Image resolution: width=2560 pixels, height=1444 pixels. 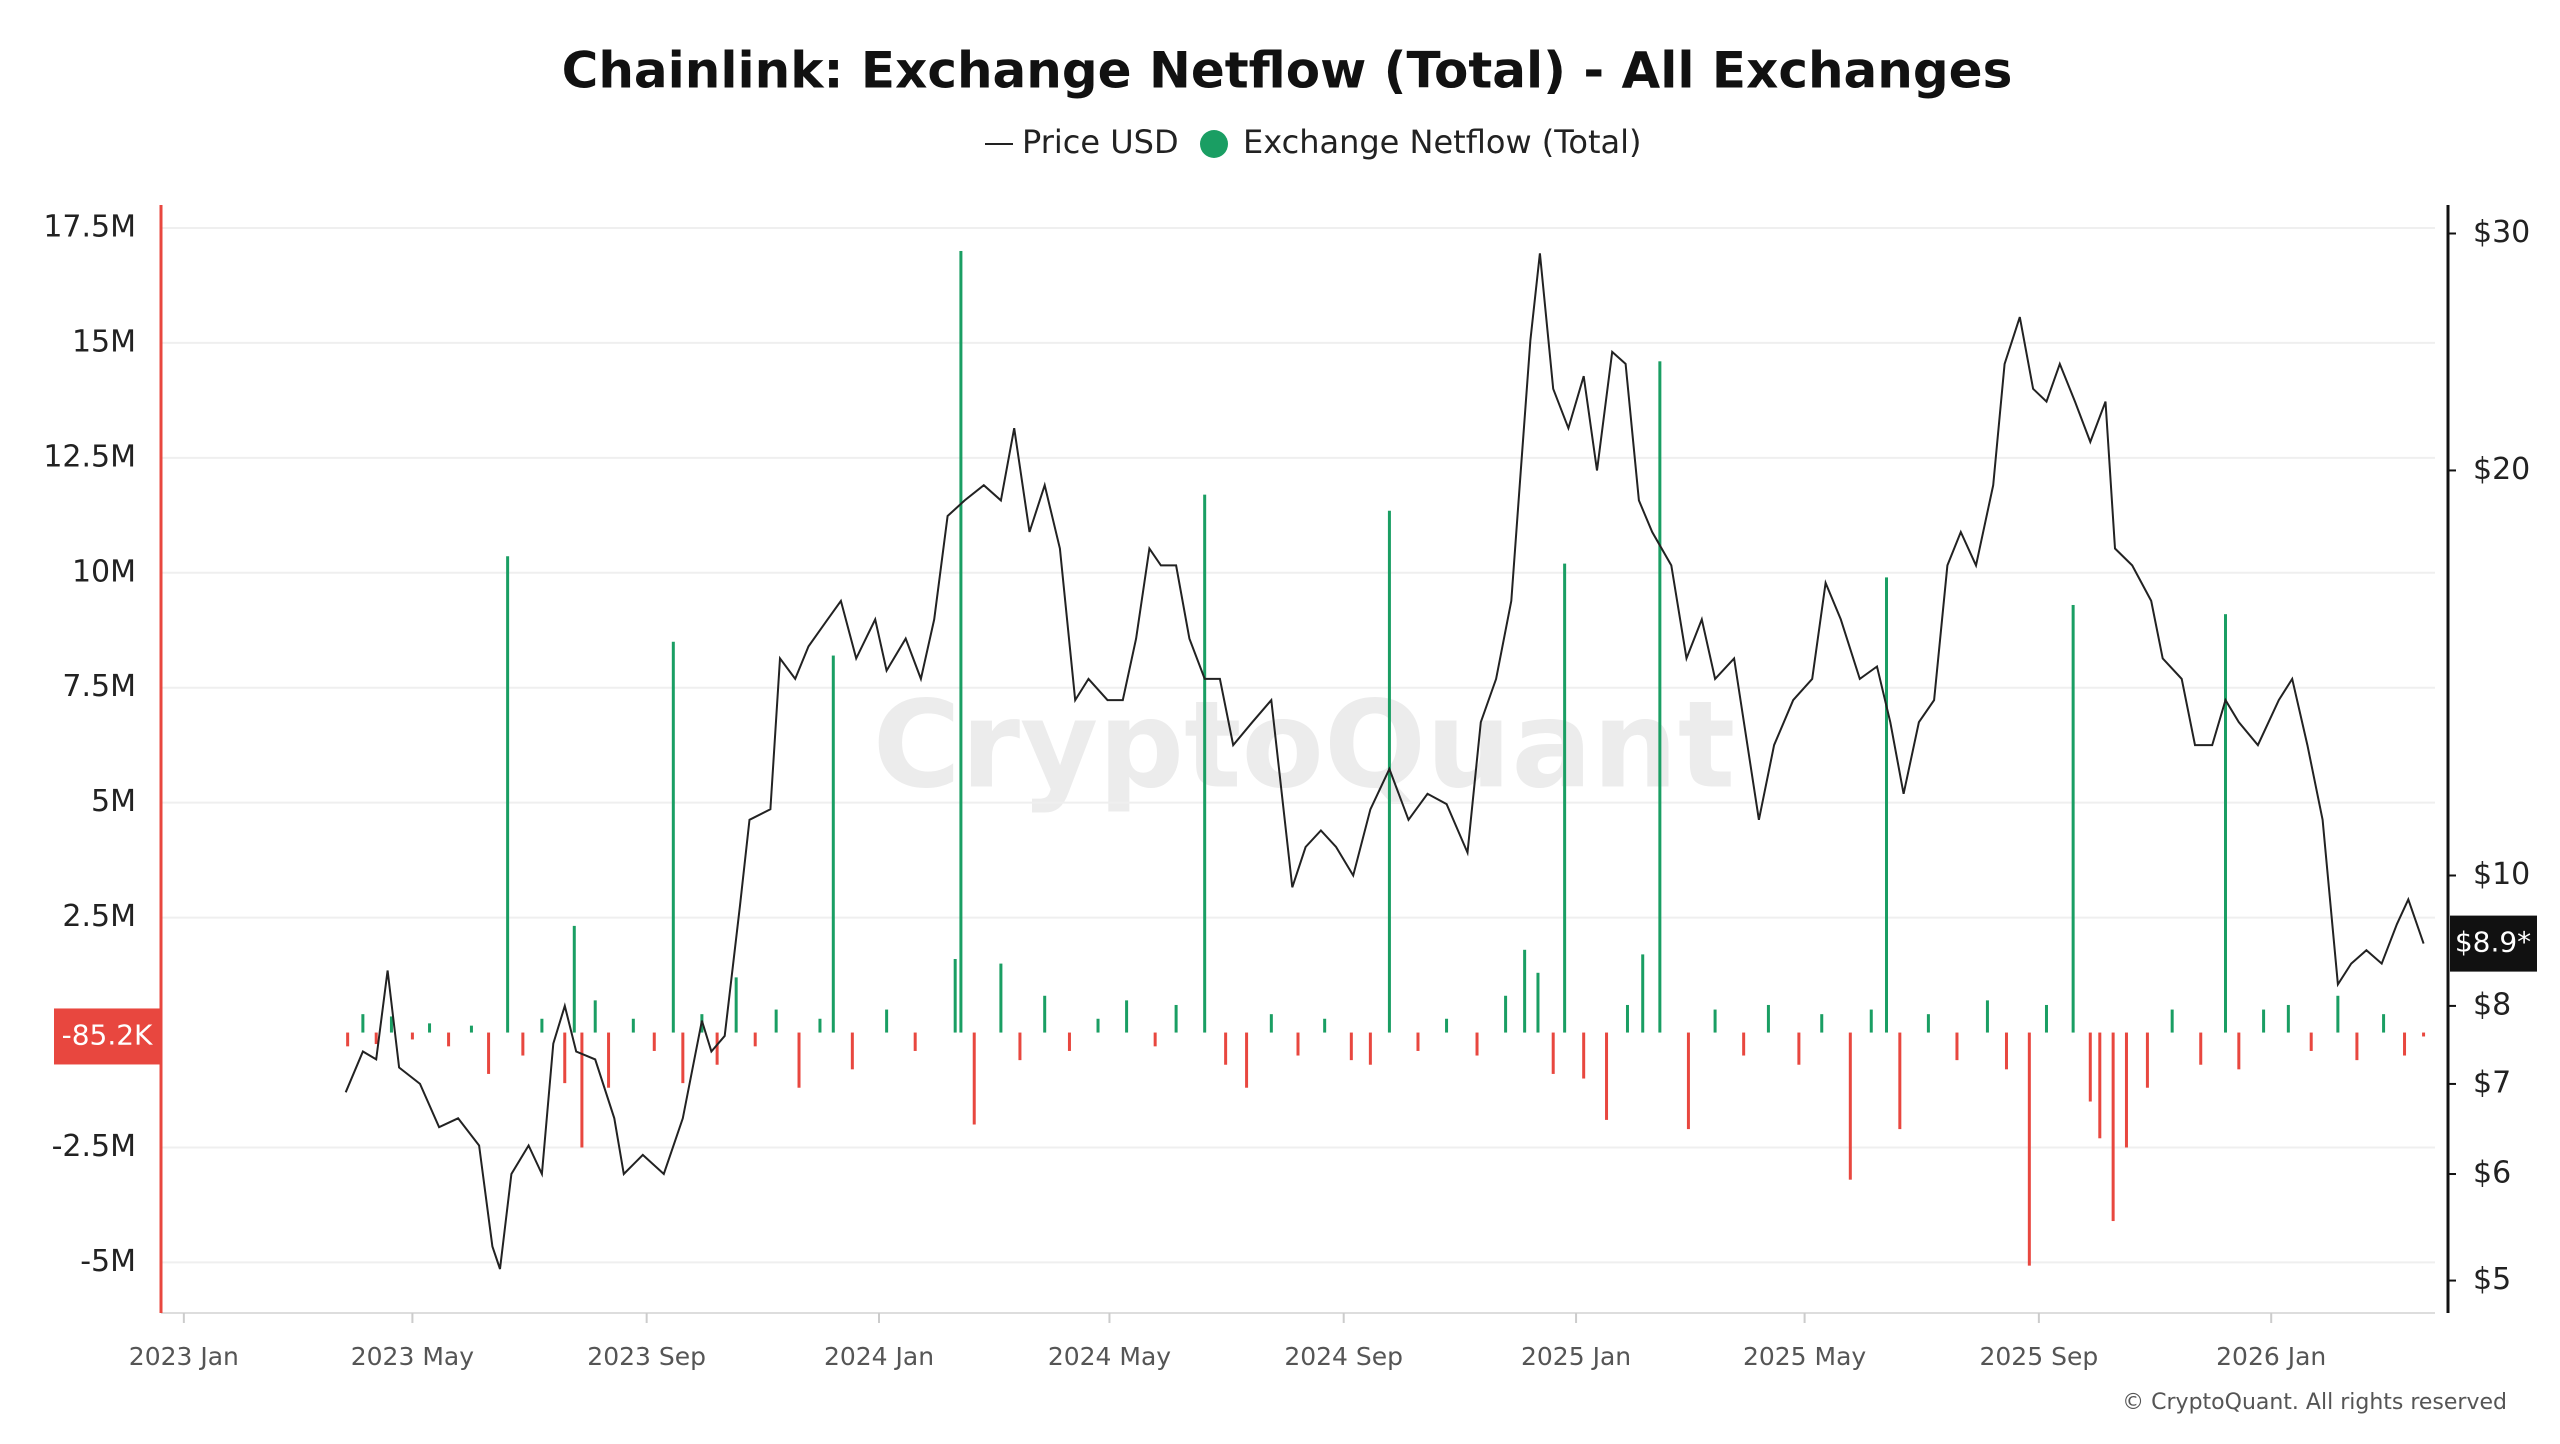 What do you see at coordinates (1442, 142) in the screenshot?
I see `legend-label: Exchange Netflow (Total)` at bounding box center [1442, 142].